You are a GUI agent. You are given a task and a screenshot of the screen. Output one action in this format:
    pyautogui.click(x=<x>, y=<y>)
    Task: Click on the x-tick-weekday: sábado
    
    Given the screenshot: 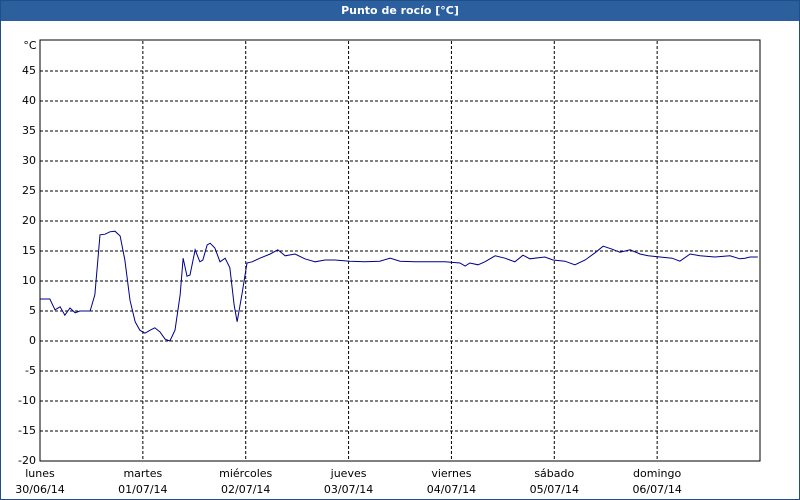 What is the action you would take?
    pyautogui.click(x=554, y=473)
    